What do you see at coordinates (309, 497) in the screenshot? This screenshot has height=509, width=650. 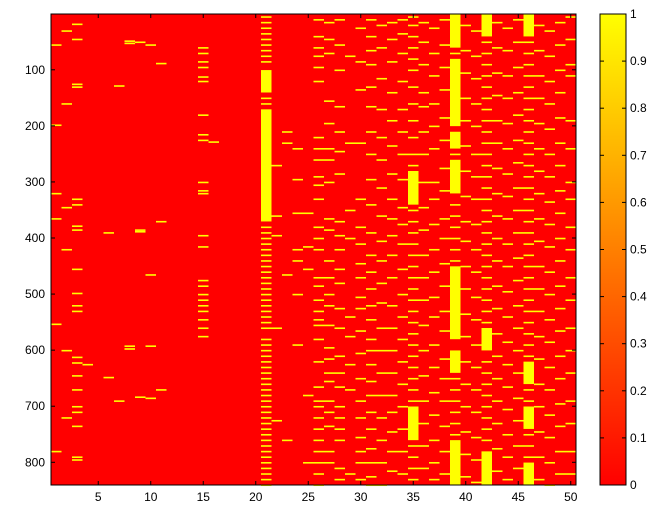 I see `x-tick-label: 25` at bounding box center [309, 497].